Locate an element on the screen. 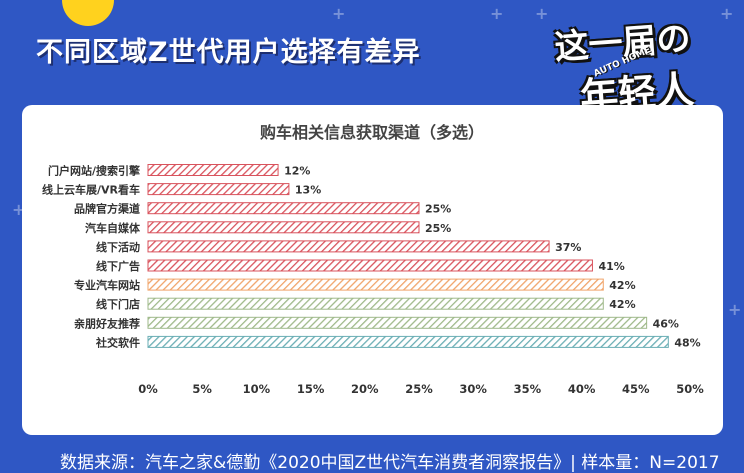  value-label: 13% is located at coordinates (308, 190).